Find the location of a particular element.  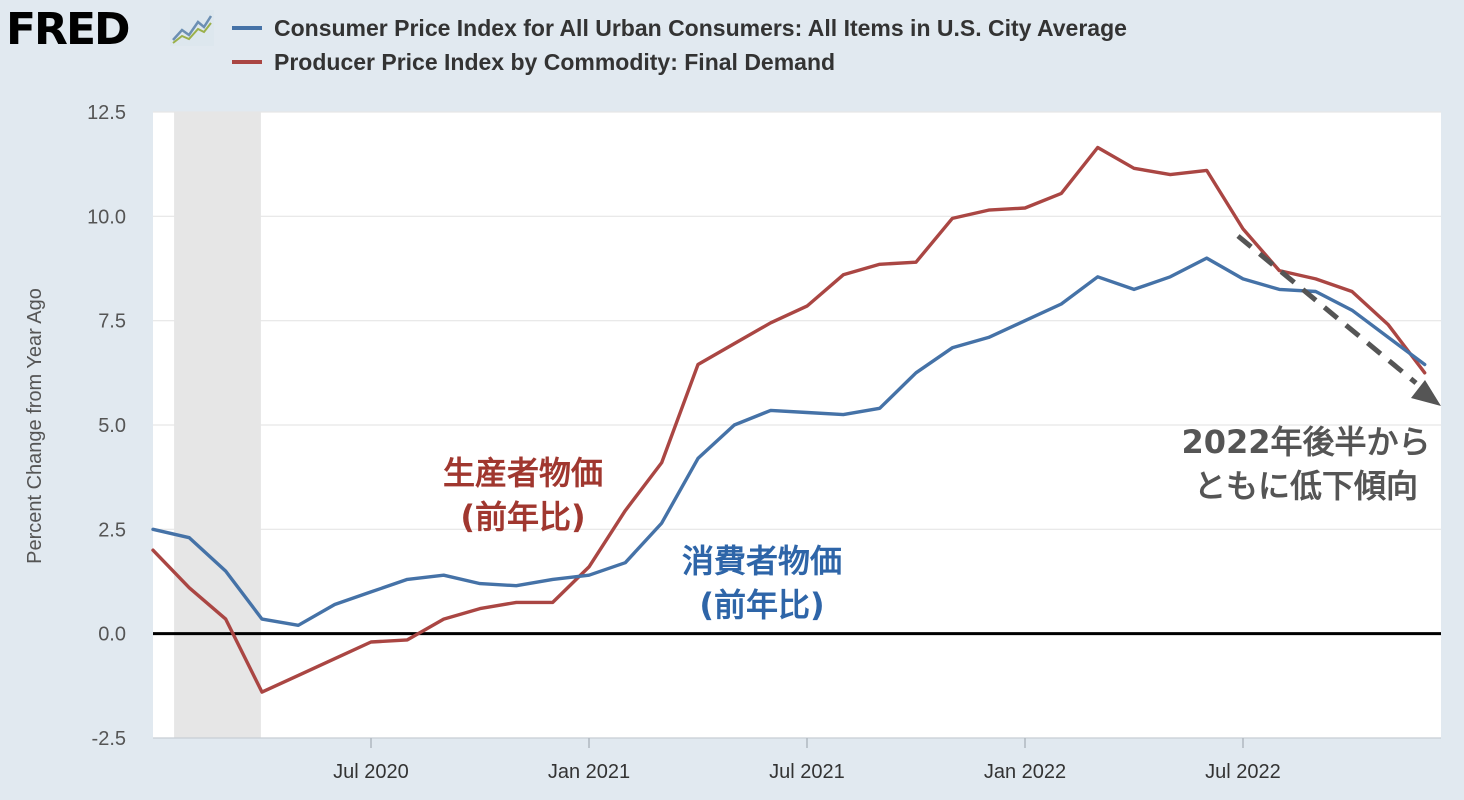

legend-swatch-cpi is located at coordinates (247, 28).